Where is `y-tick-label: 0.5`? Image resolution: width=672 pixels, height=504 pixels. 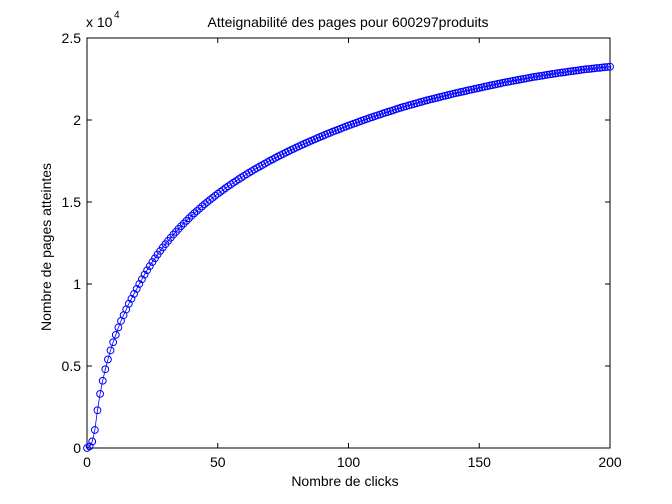
y-tick-label: 0.5 is located at coordinates (72, 366).